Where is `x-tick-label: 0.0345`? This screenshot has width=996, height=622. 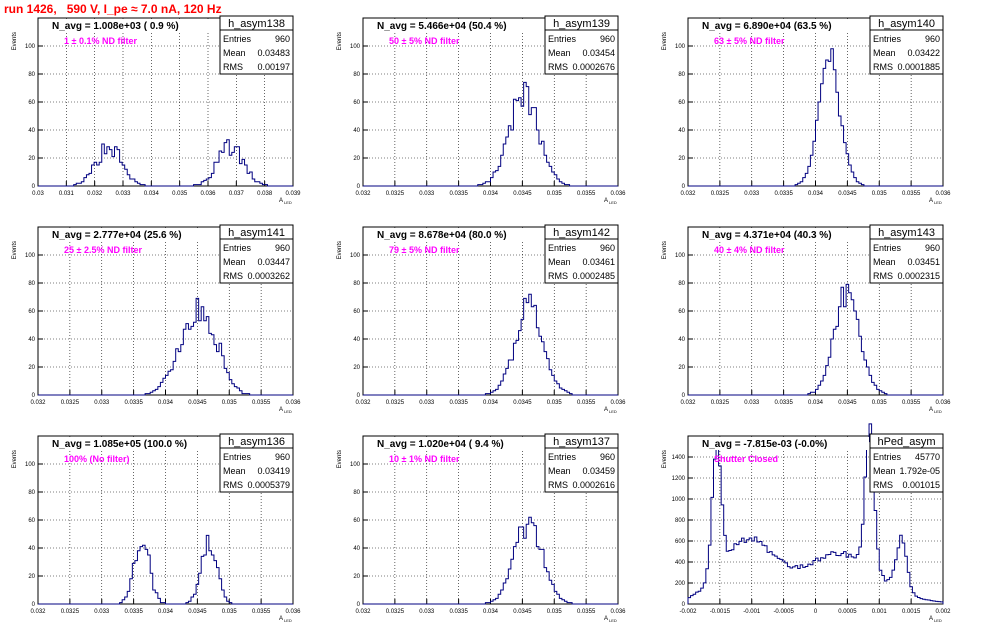 x-tick-label: 0.0345 is located at coordinates (522, 612).